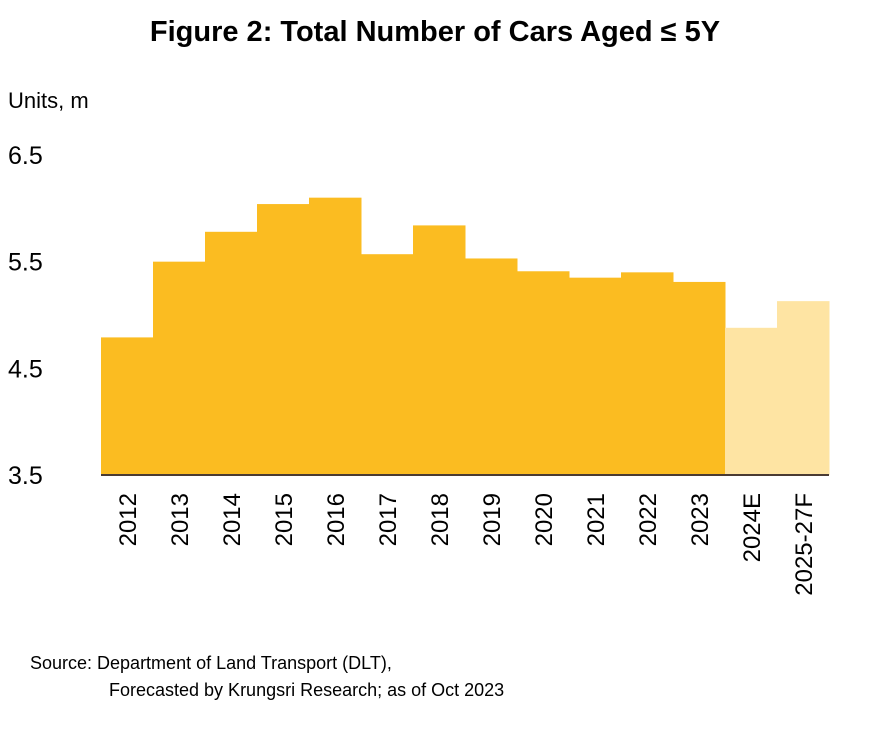 The width and height of the screenshot is (870, 736). What do you see at coordinates (492, 519) in the screenshot?
I see `x-tick-label: 2019` at bounding box center [492, 519].